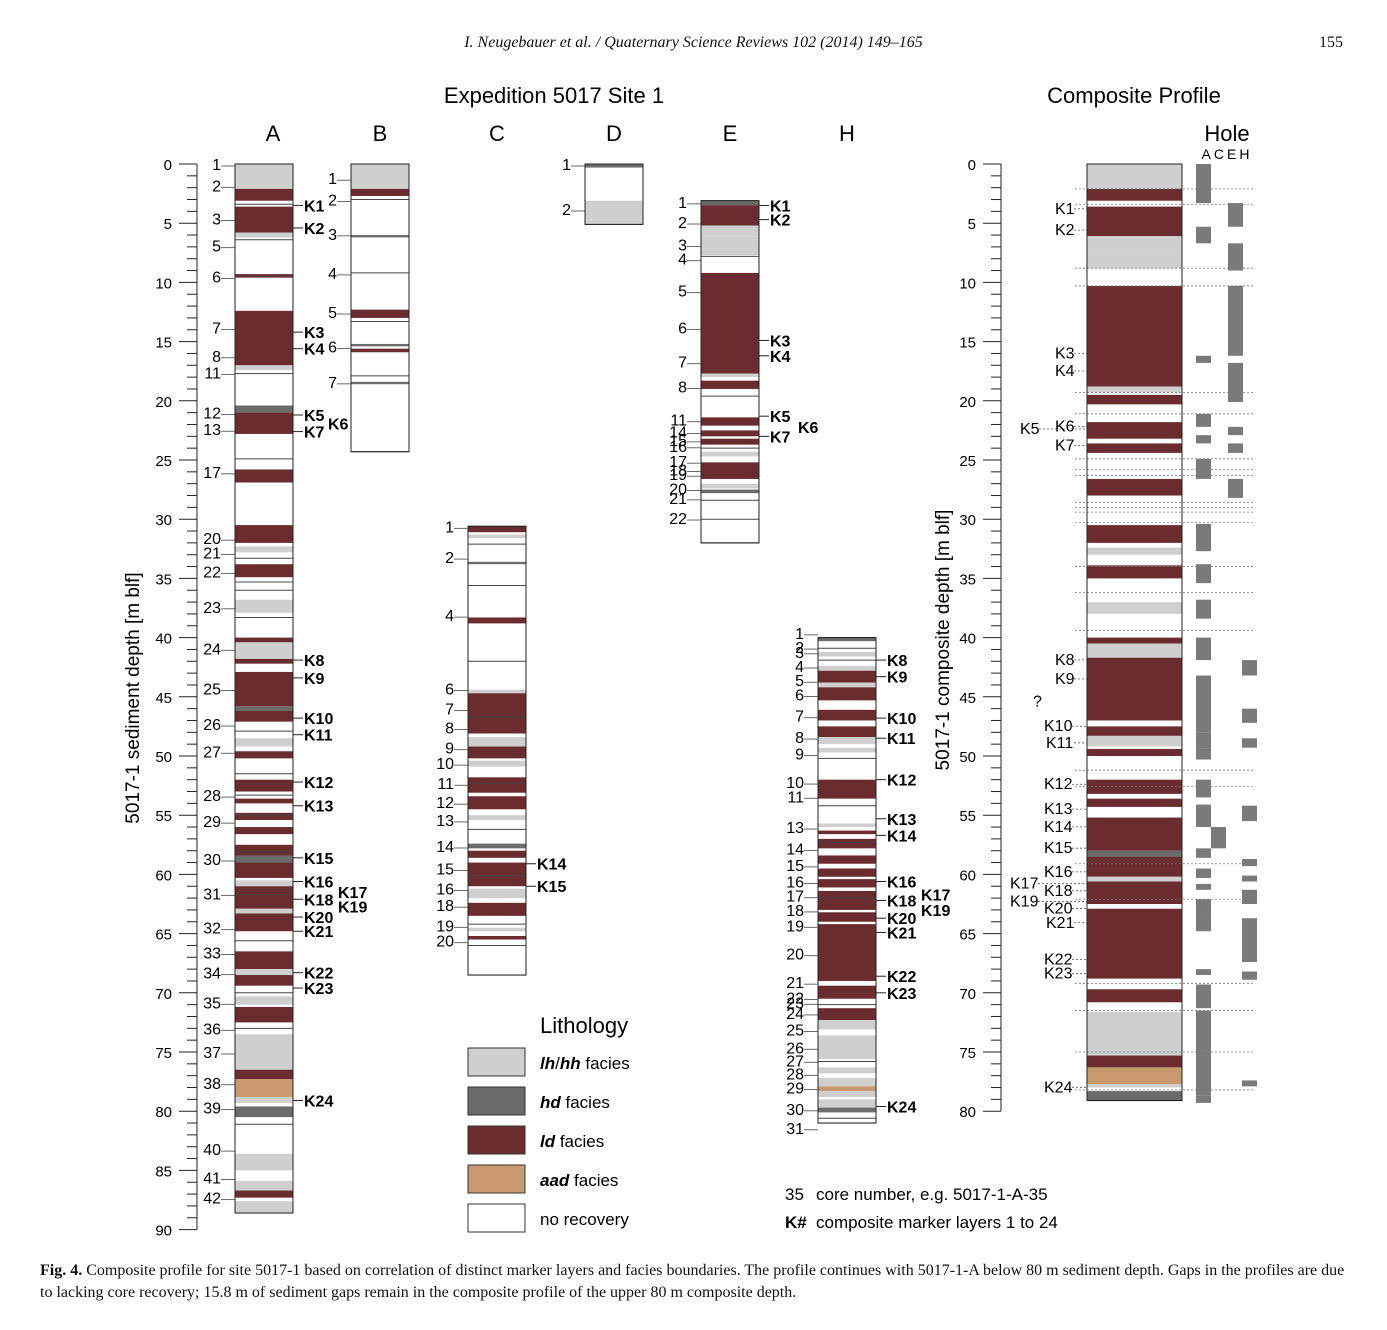  Describe the element at coordinates (1134, 632) in the screenshot. I see `composite-column-frame` at that location.